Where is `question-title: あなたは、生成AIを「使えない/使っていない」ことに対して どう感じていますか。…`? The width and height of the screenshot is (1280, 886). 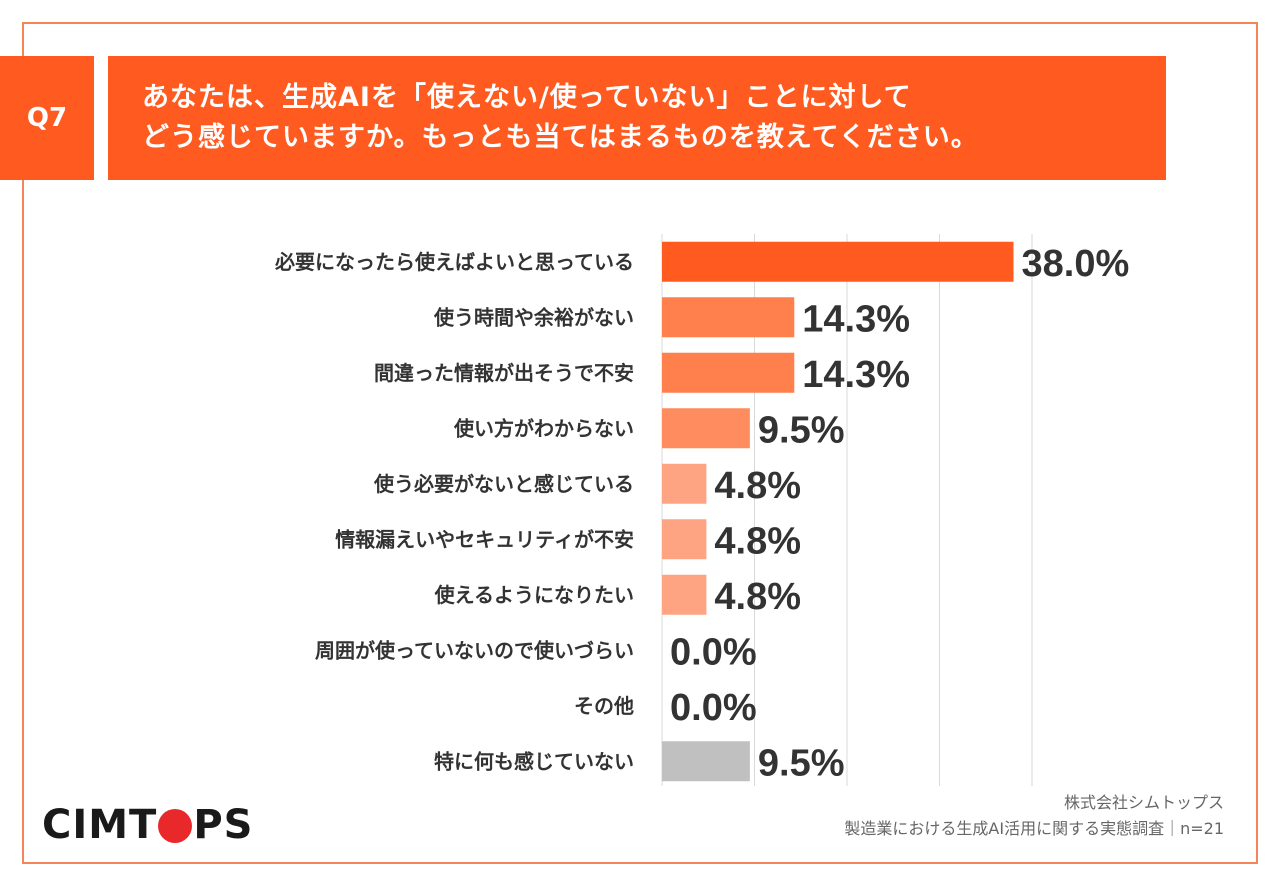 question-title: あなたは、生成AIを「使えない/使っていない」ことに対して どう感じていますか。… is located at coordinates (637, 118).